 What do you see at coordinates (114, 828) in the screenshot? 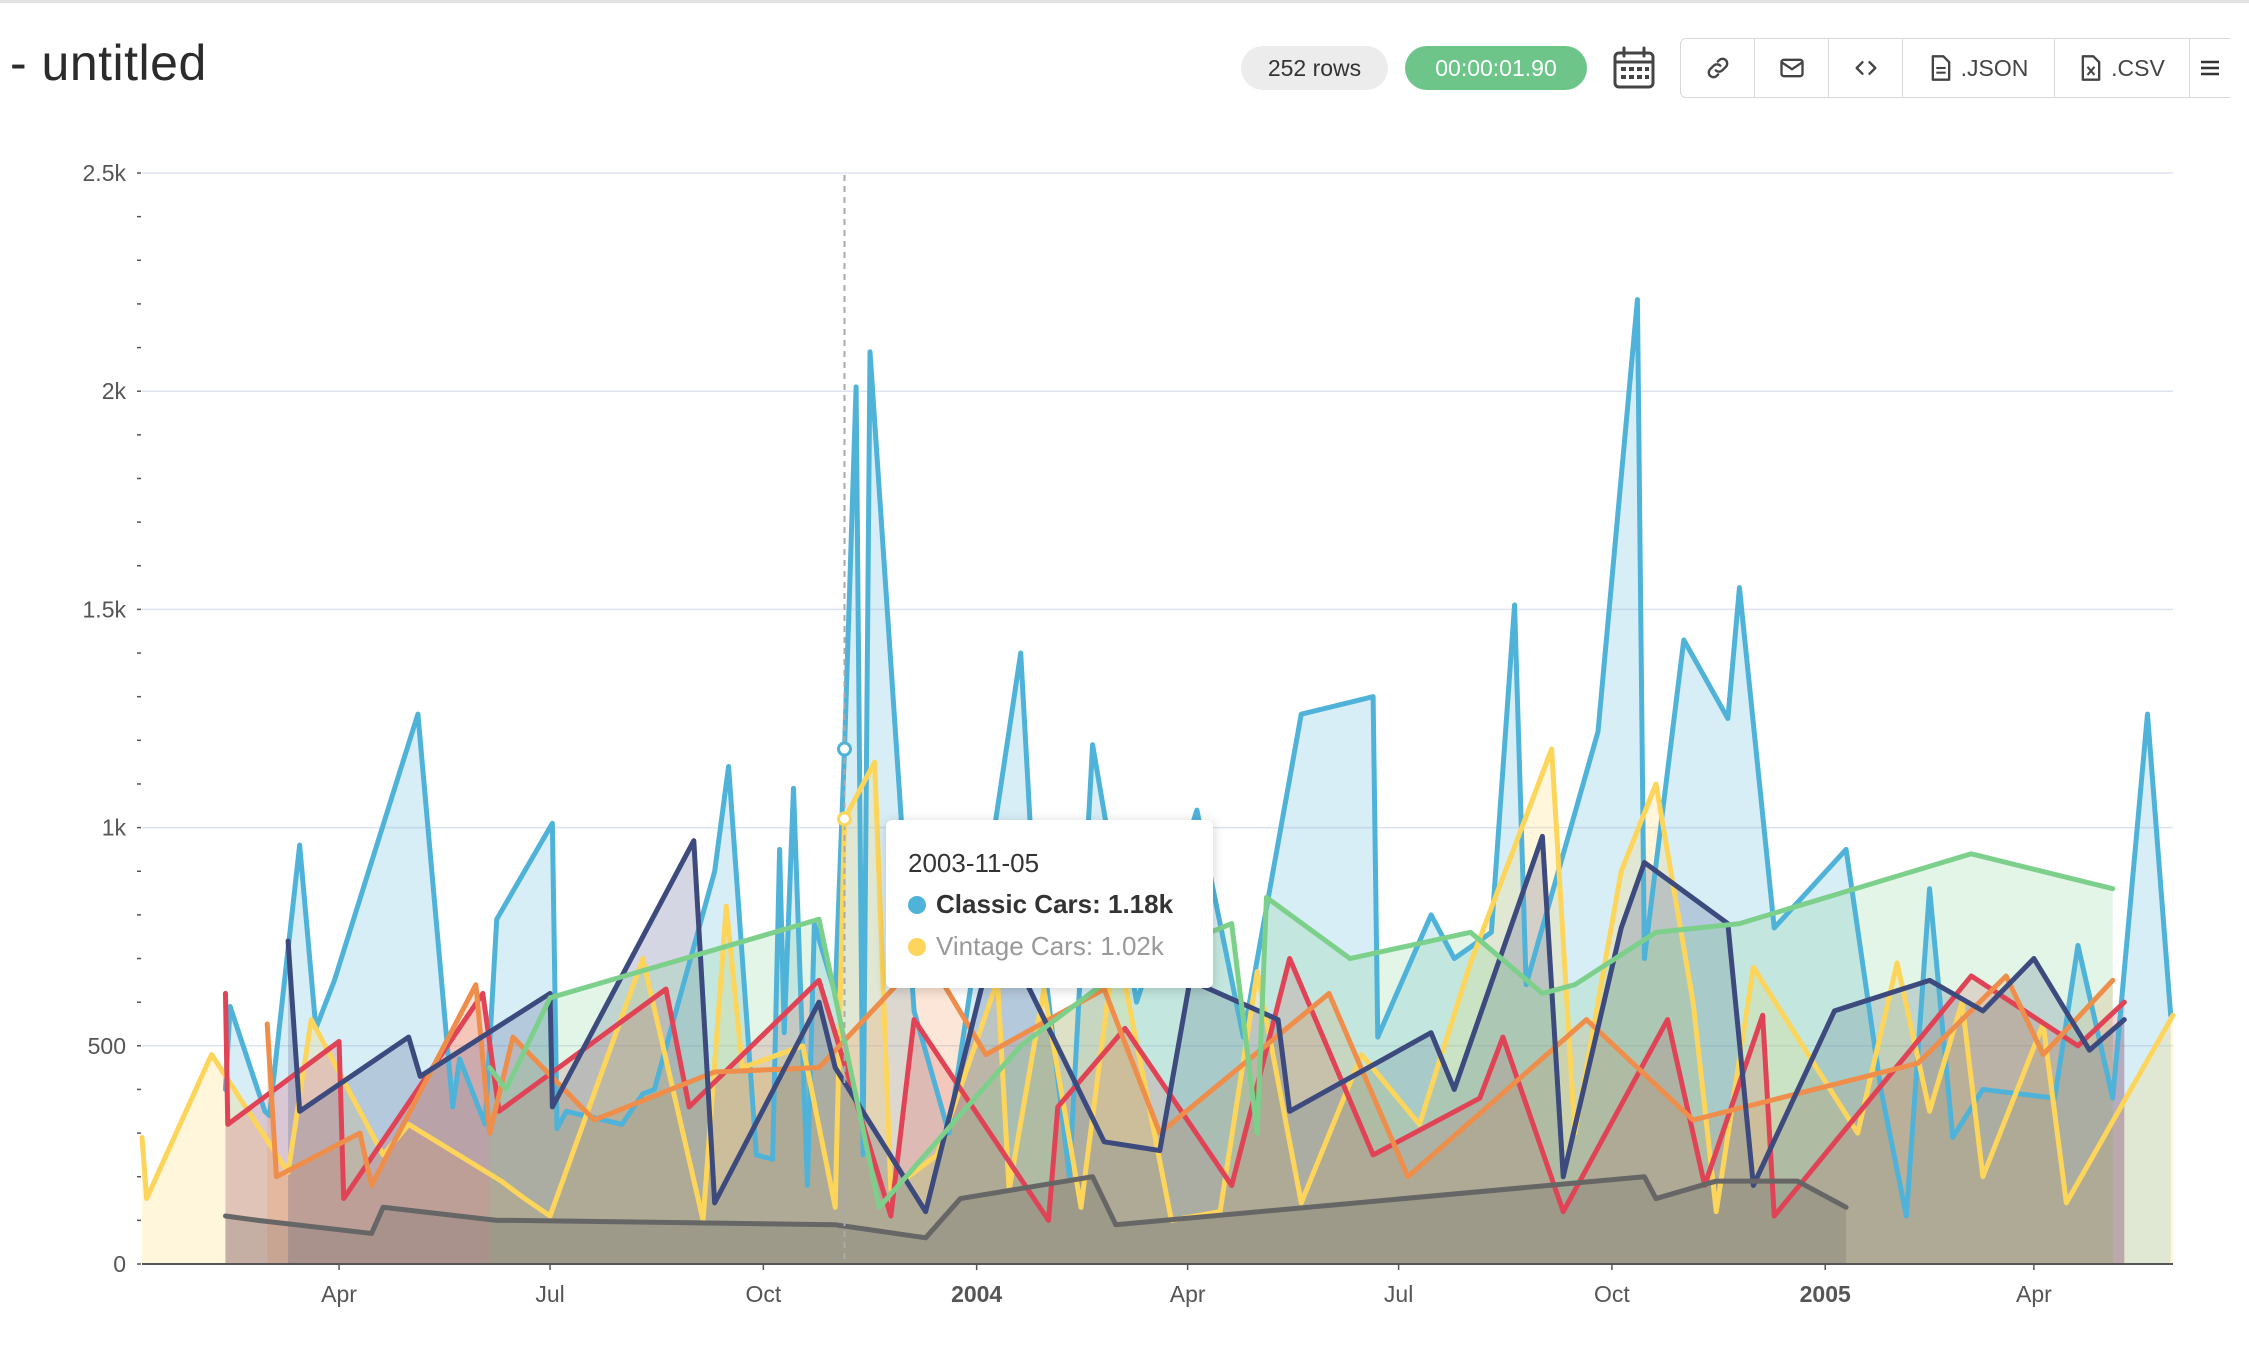
I see `y-tick-label: 1k` at bounding box center [114, 828].